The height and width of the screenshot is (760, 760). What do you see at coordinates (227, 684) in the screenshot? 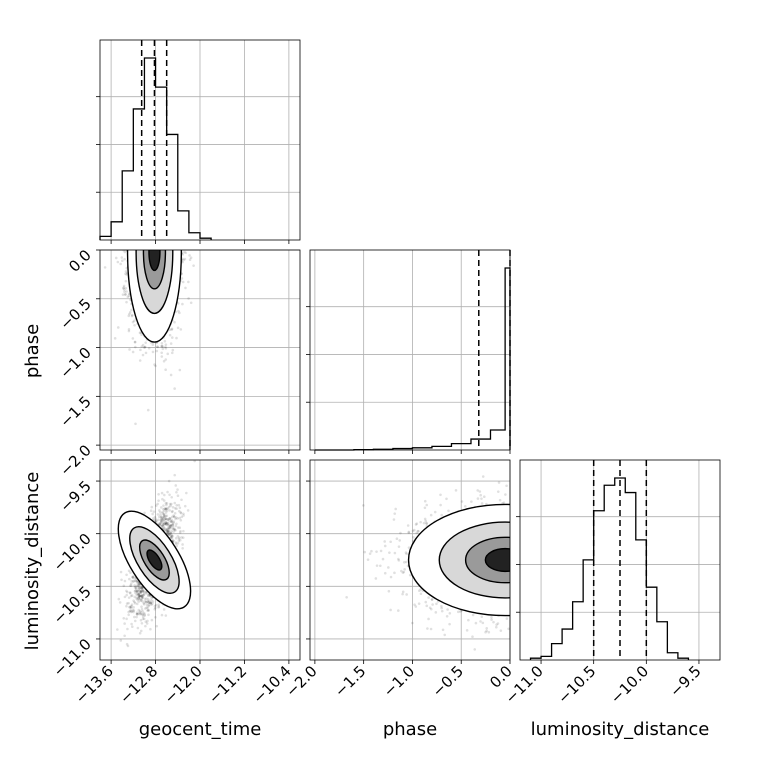
I see `x-tick-label: −11.2` at bounding box center [227, 684].